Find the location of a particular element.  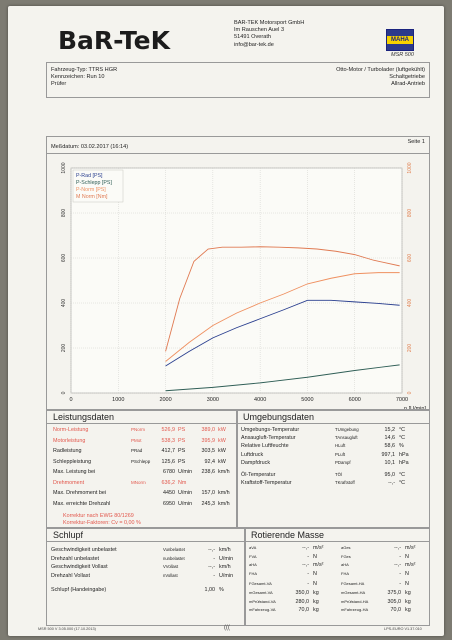

device-model: MSR 500 is located at coordinates (402, 55).